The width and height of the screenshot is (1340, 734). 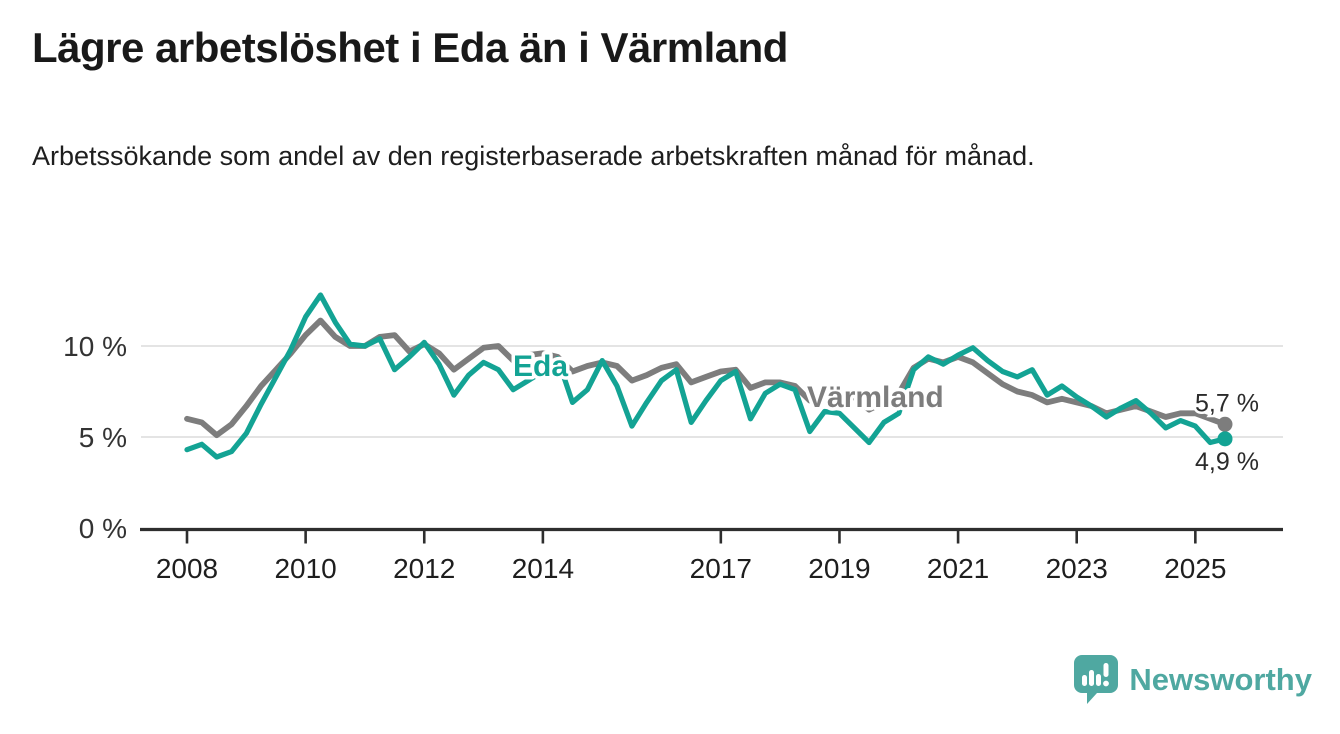 What do you see at coordinates (1227, 403) in the screenshot?
I see `series-end-label-värmland: 5,7 %` at bounding box center [1227, 403].